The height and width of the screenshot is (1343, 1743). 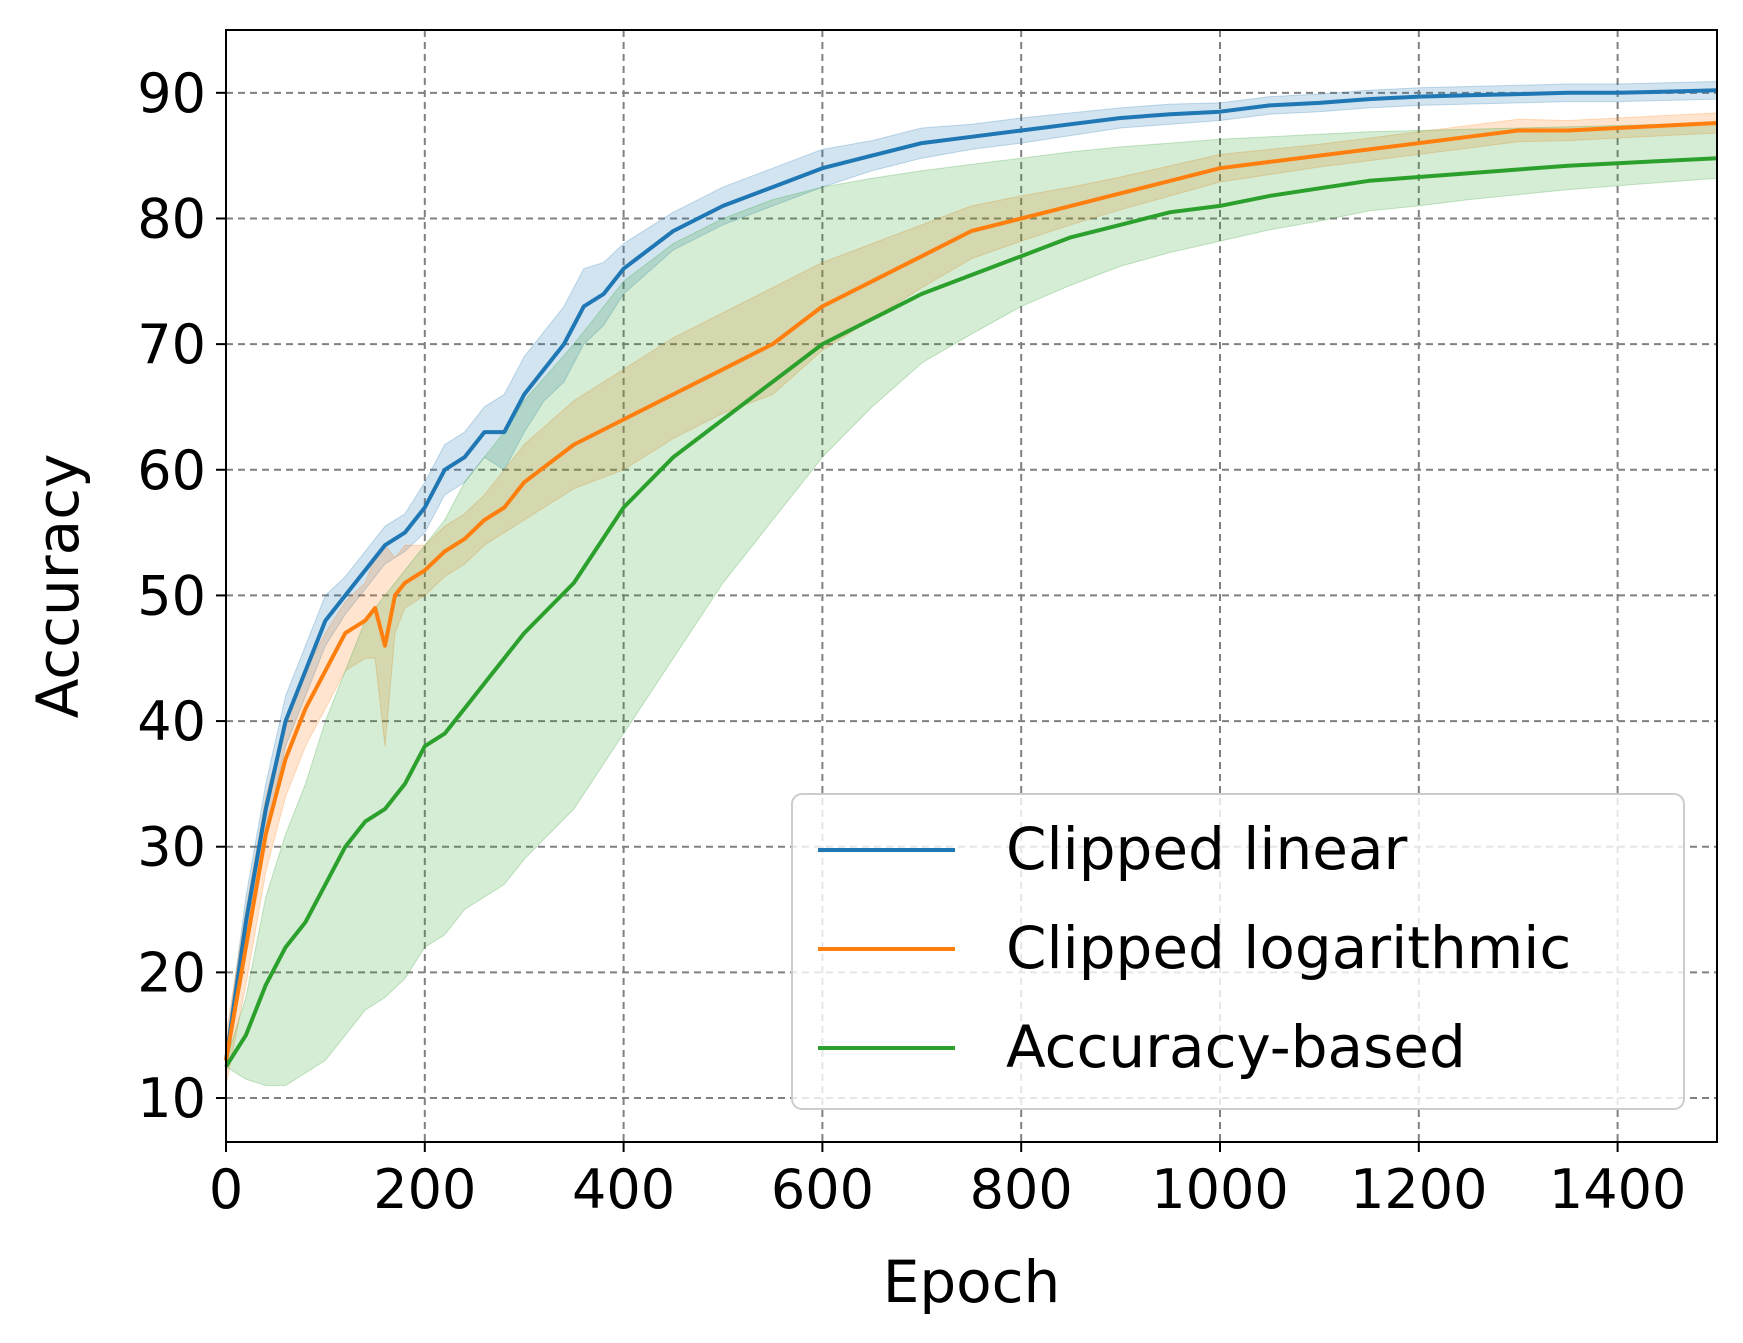 I want to click on y-tick-label-7: 80, so click(x=171, y=218).